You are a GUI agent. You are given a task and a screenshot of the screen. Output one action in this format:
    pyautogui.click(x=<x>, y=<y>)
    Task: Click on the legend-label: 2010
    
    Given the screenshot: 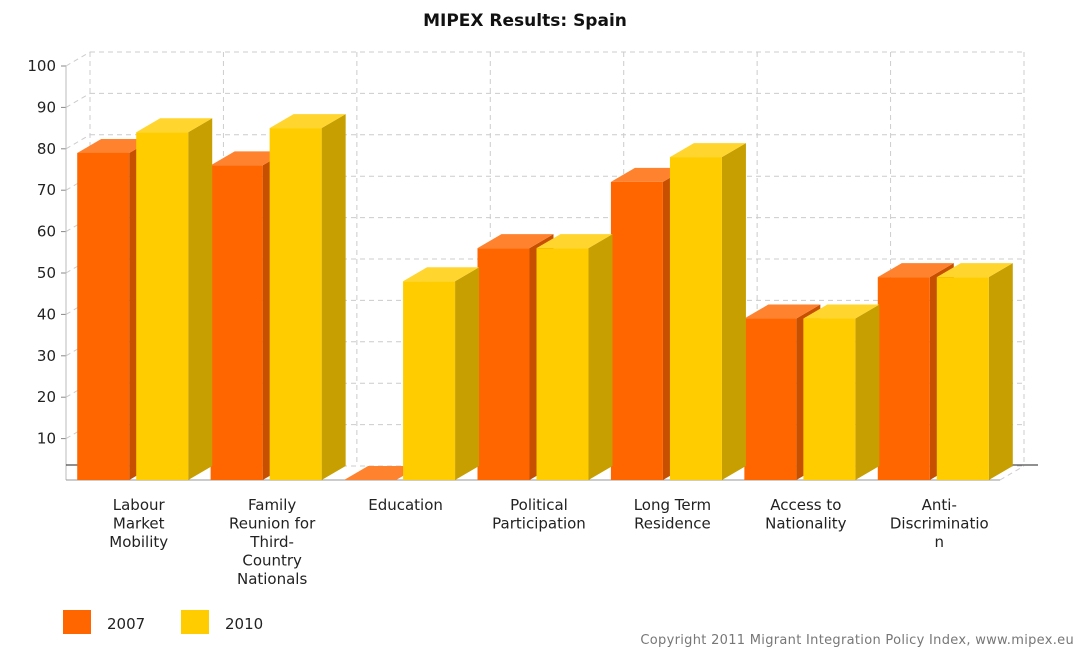 What is the action you would take?
    pyautogui.click(x=244, y=624)
    